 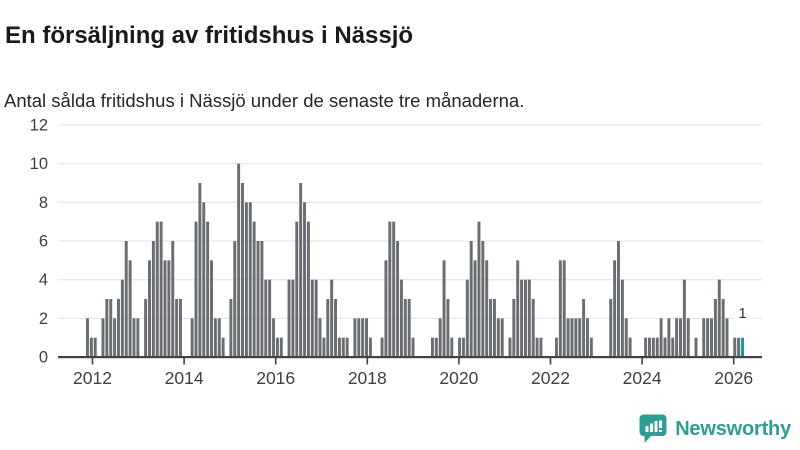 What do you see at coordinates (458, 378) in the screenshot?
I see `x-axis-label: 2020` at bounding box center [458, 378].